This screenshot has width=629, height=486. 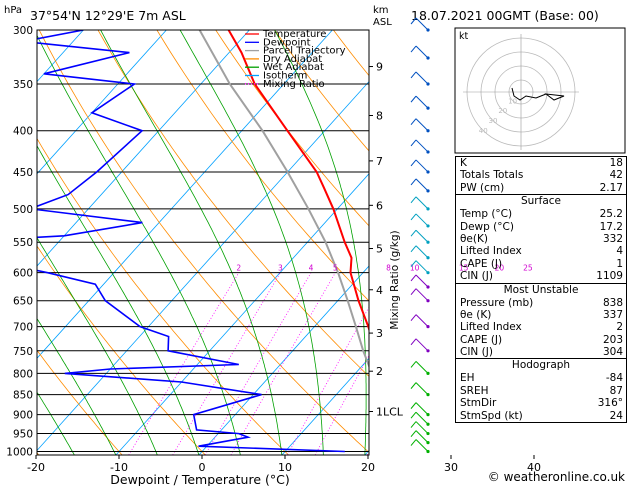 What do you see at coordinates (534, 467) in the screenshot?
I see `x-tick-label: 40` at bounding box center [534, 467].